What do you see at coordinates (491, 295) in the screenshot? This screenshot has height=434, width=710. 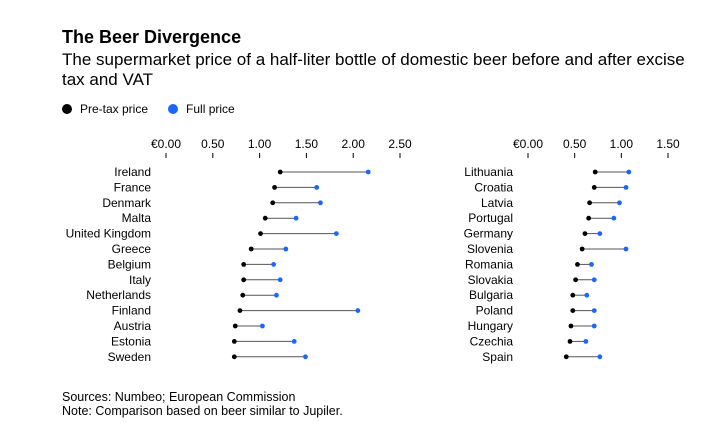 I see `category-label: Bulgaria` at bounding box center [491, 295].